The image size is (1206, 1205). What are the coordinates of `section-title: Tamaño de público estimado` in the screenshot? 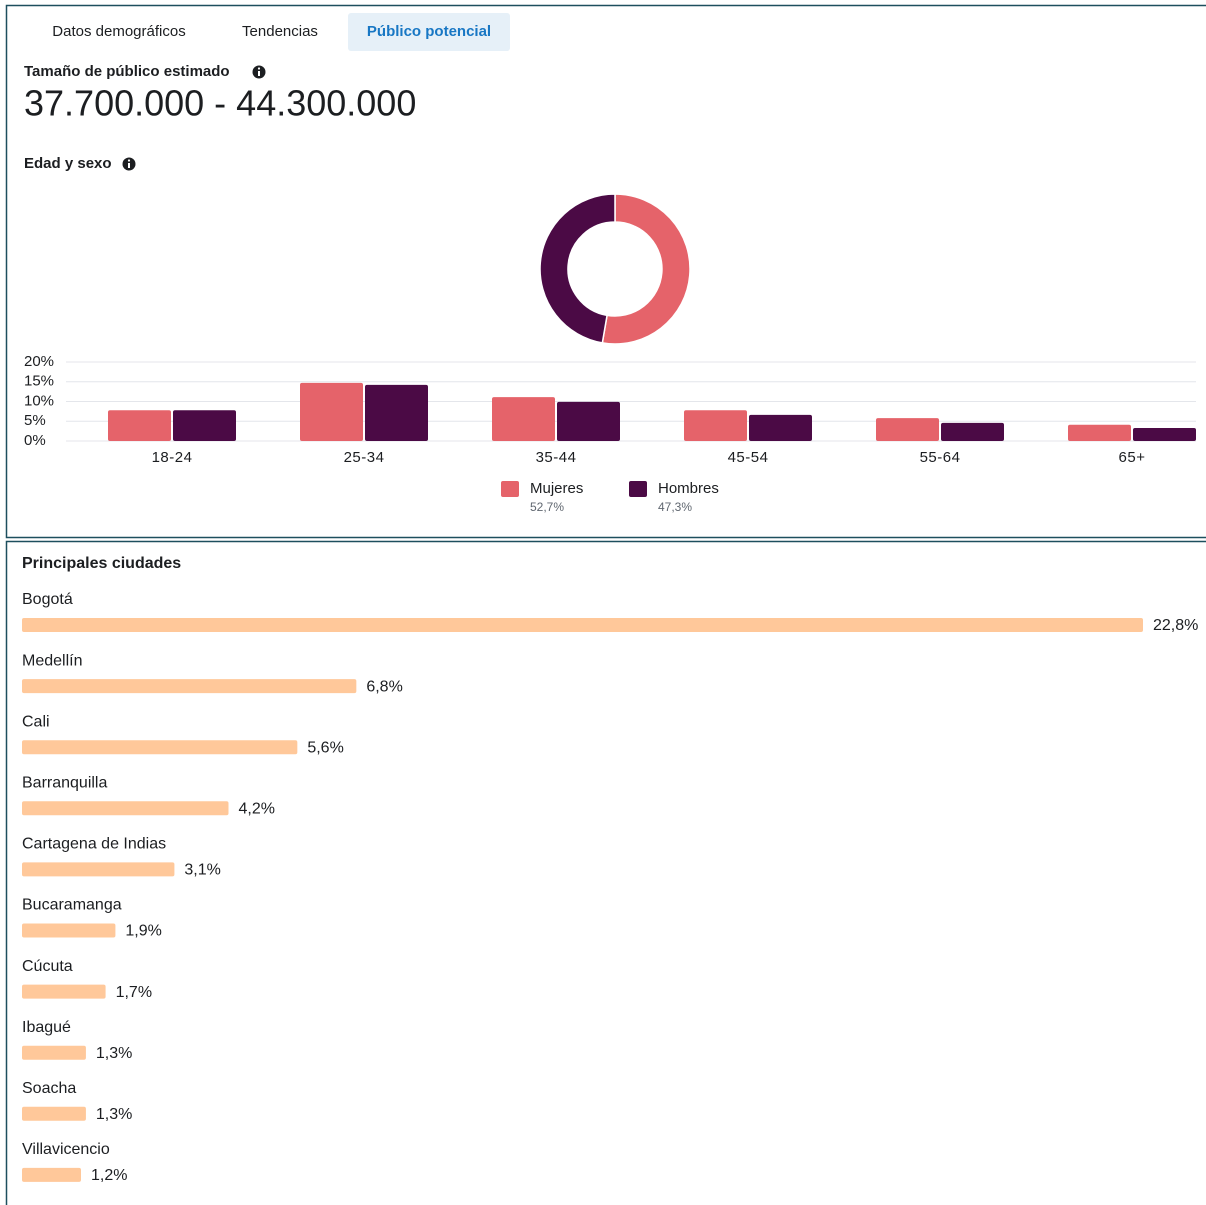 It's located at (127, 71).